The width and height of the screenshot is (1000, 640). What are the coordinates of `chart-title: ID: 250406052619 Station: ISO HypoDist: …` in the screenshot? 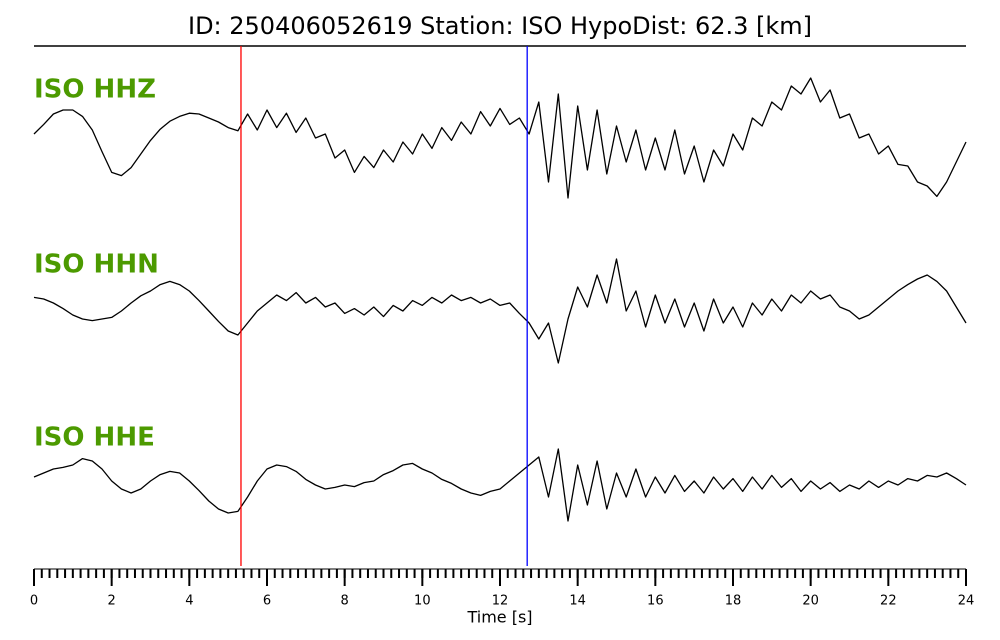 It's located at (500, 26).